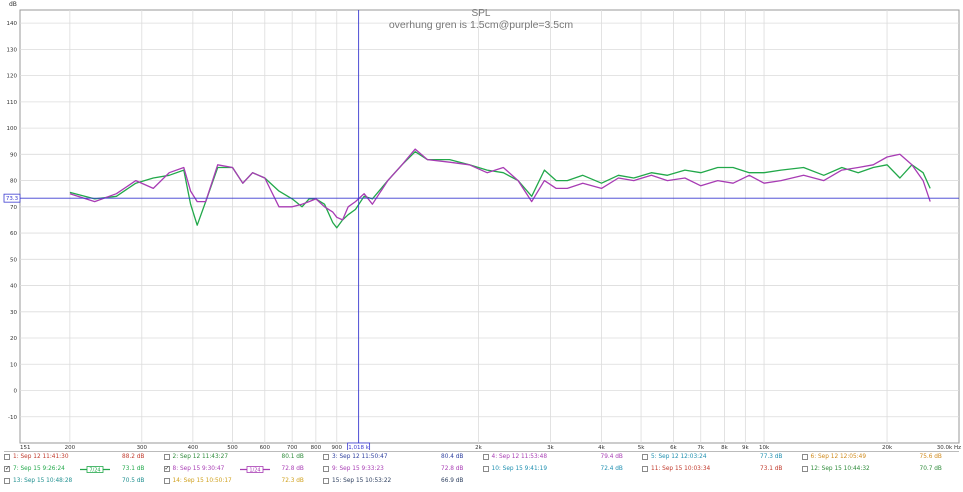 The width and height of the screenshot is (963, 492). I want to click on legend-label: 7: Sep 15 9:26:24, so click(39, 469).